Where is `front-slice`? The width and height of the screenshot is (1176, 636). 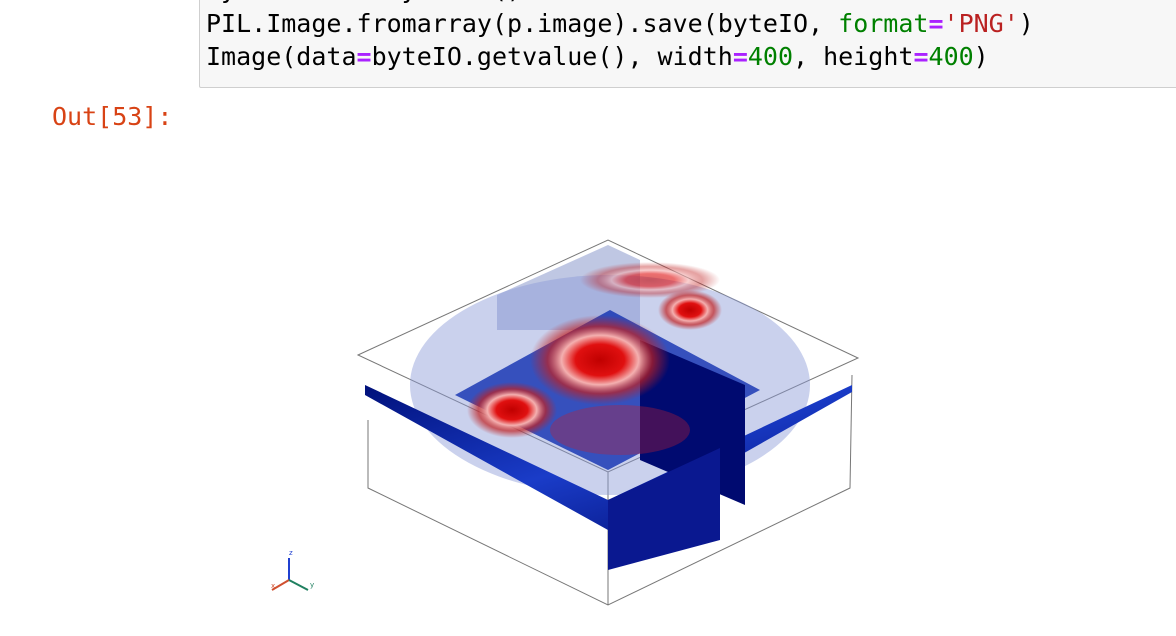
front-slice is located at coordinates (664, 509).